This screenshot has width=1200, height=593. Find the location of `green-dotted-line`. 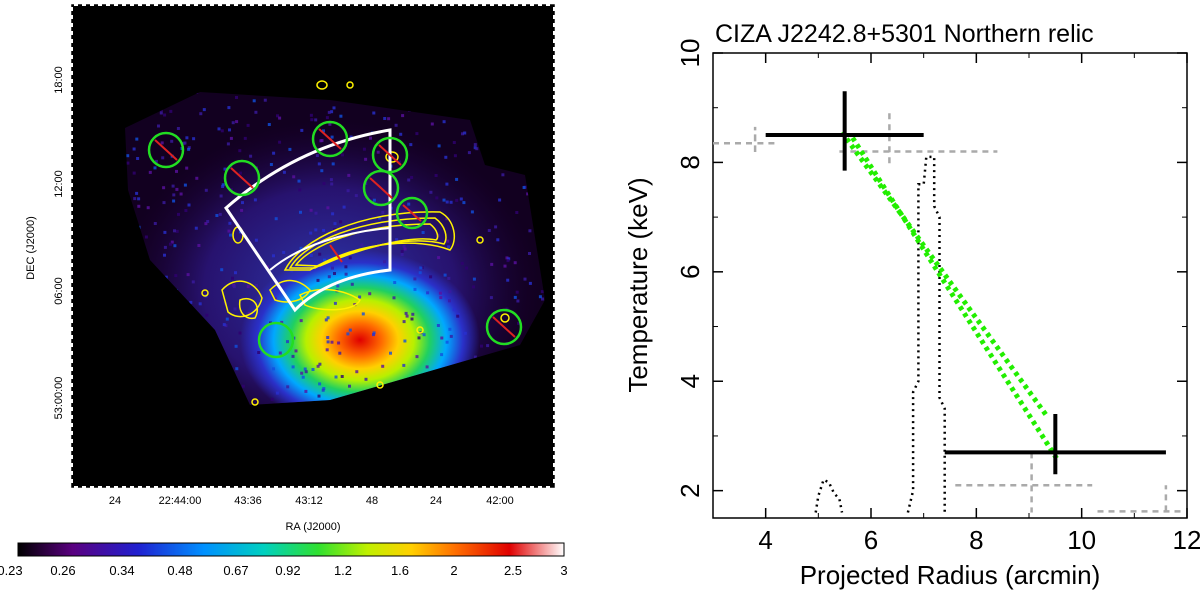

green-dotted-line is located at coordinates (955, 299).